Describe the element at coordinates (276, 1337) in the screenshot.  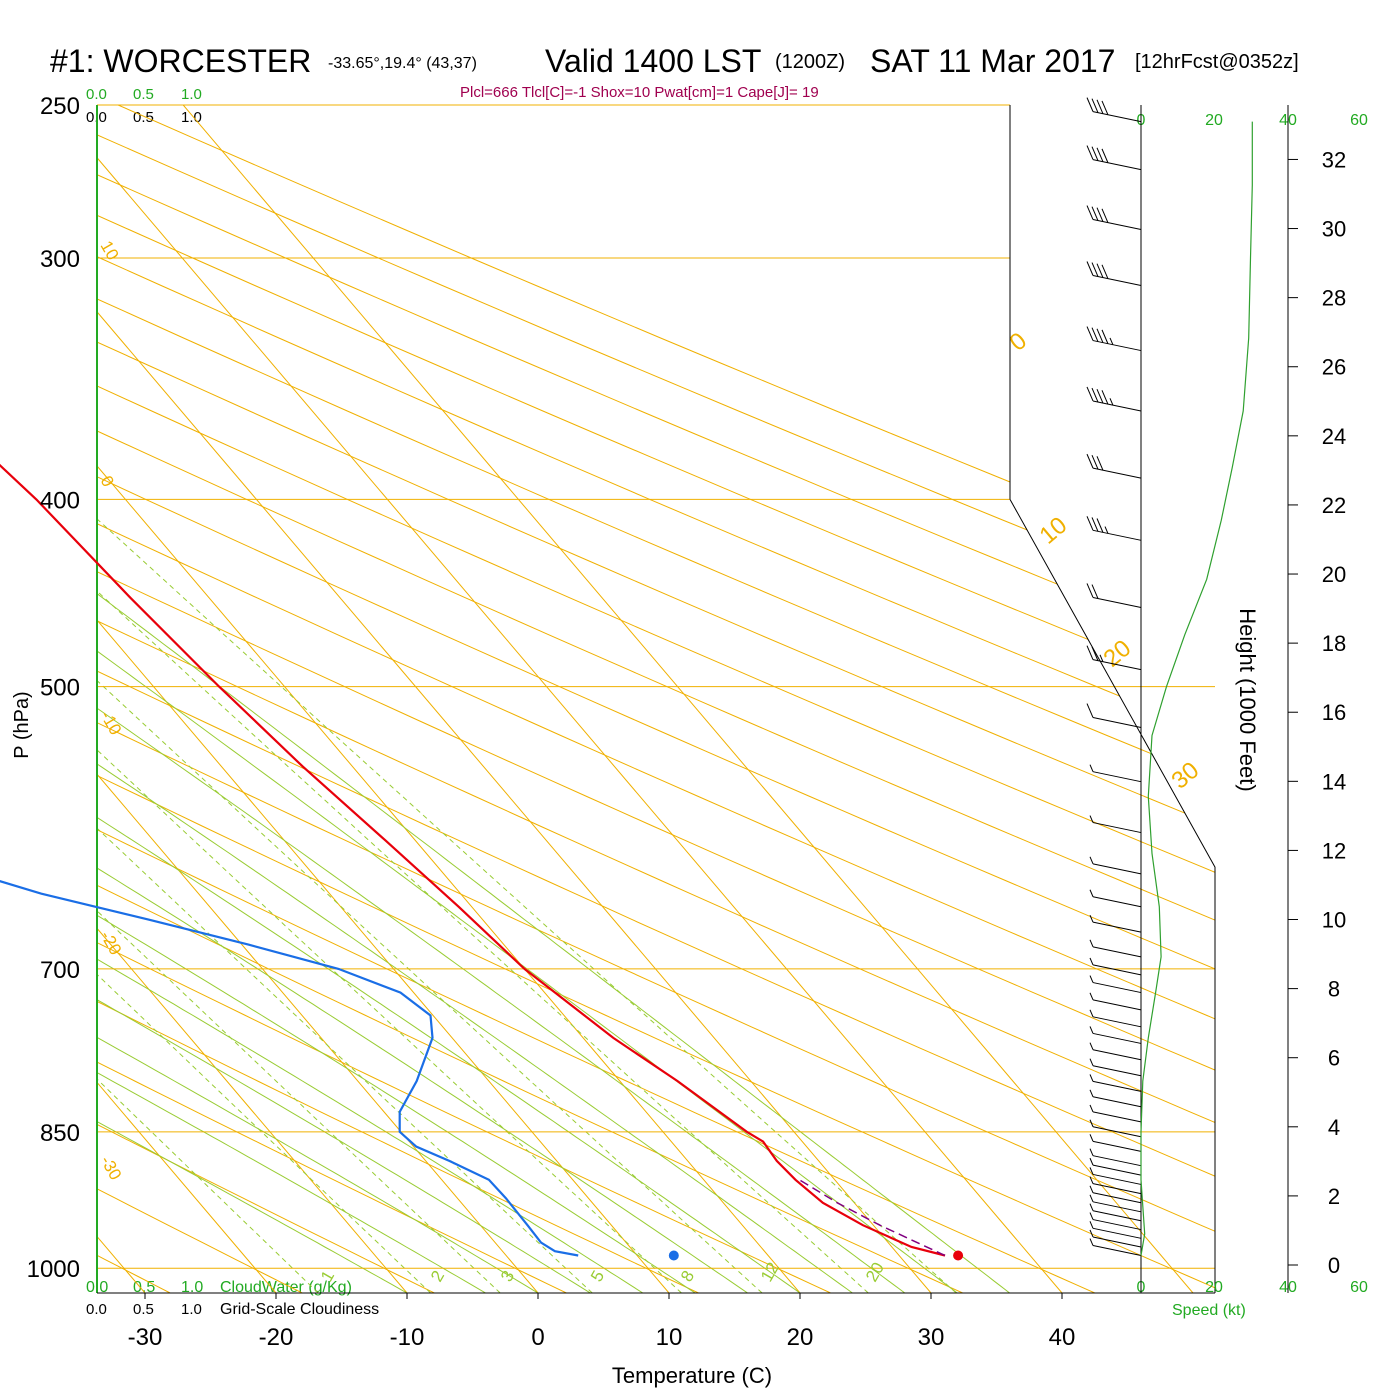
I see `temperature-tick-label: -20` at that location.